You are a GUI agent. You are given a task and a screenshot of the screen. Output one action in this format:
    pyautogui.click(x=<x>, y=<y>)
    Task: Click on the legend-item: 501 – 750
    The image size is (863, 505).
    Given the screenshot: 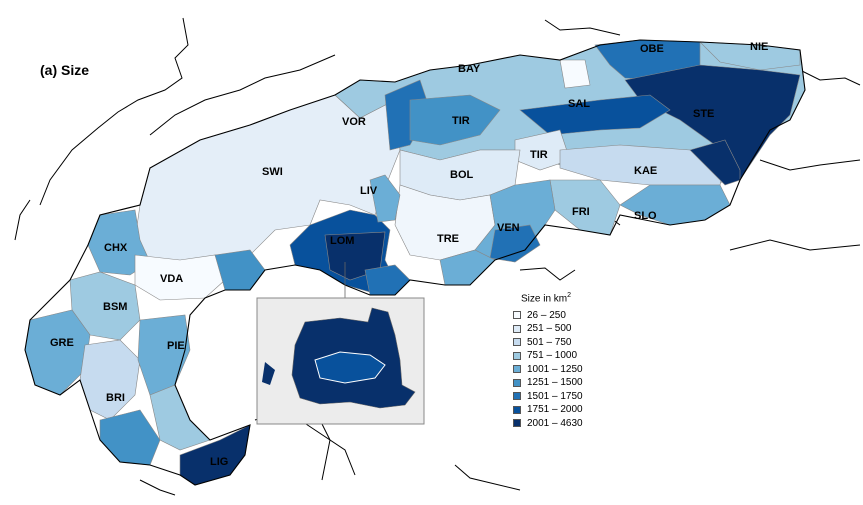 What is the action you would take?
    pyautogui.click(x=548, y=342)
    